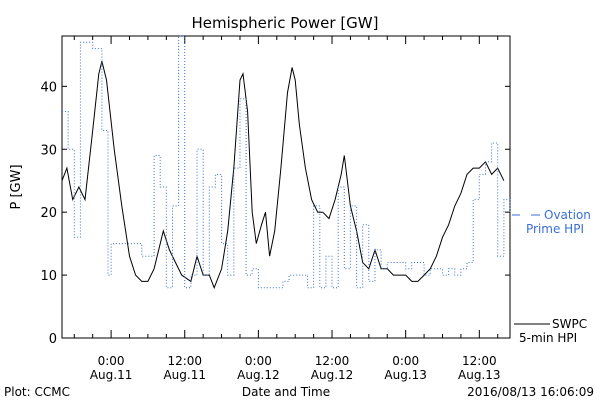 This screenshot has width=600, height=400. Describe the element at coordinates (258, 361) in the screenshot. I see `x-tick-label-time-2: 0:00` at that location.